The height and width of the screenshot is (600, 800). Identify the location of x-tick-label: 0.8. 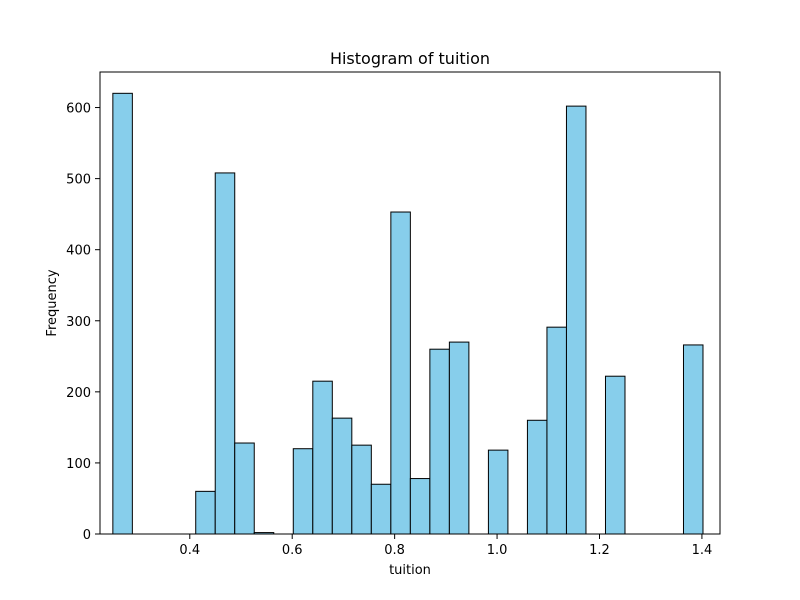
(394, 550).